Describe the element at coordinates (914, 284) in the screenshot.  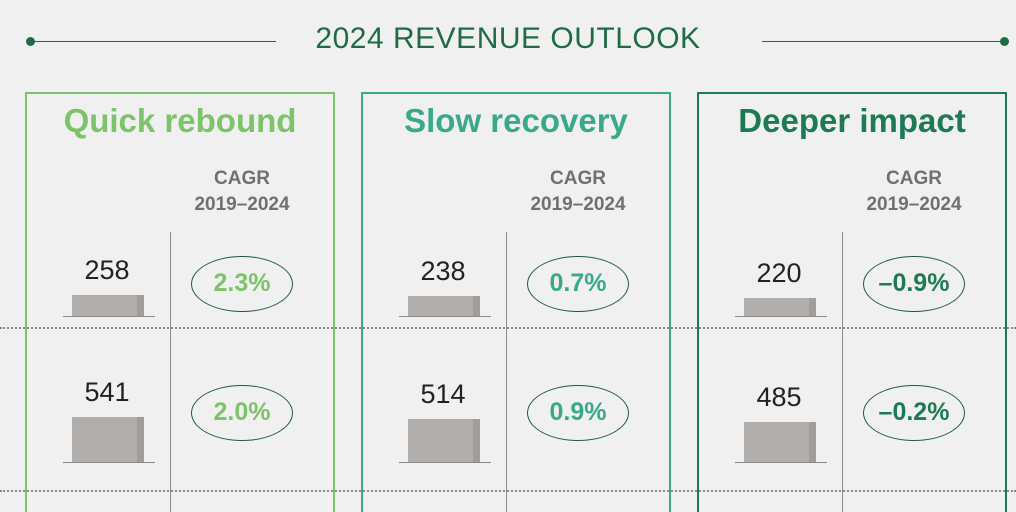
I see `cagr-badge: –0.9%` at that location.